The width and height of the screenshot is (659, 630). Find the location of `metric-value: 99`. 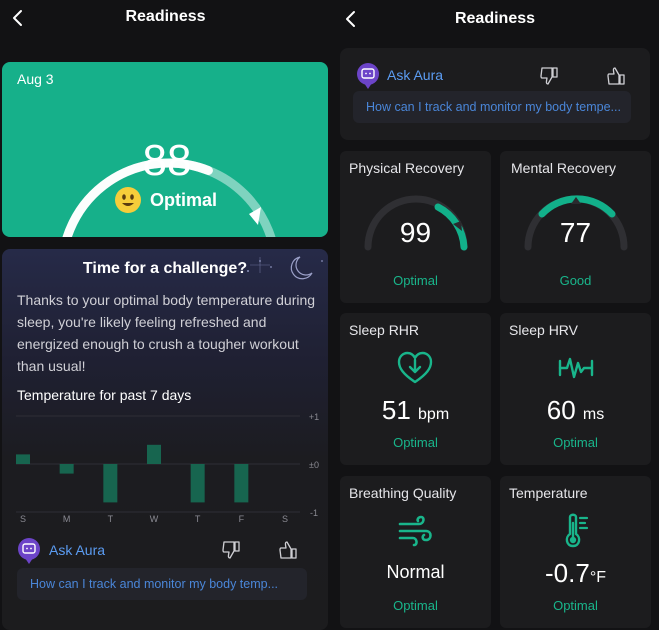

metric-value: 99 is located at coordinates (415, 232).